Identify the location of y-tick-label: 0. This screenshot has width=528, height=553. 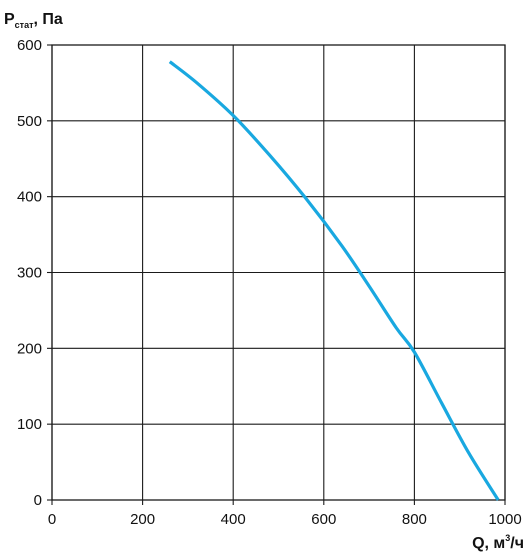
(38, 500).